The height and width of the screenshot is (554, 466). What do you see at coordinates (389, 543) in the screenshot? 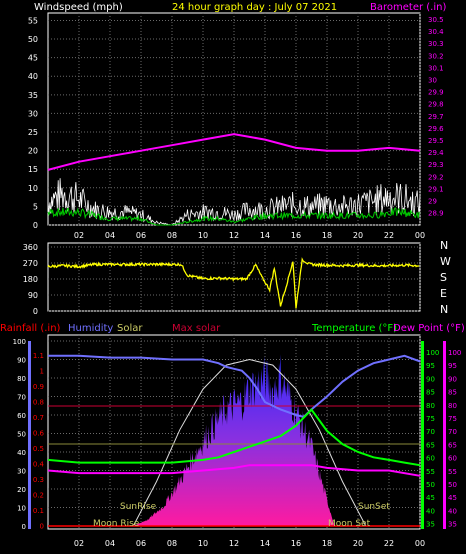
I see `panel3-xtick-label: 22` at bounding box center [389, 543].